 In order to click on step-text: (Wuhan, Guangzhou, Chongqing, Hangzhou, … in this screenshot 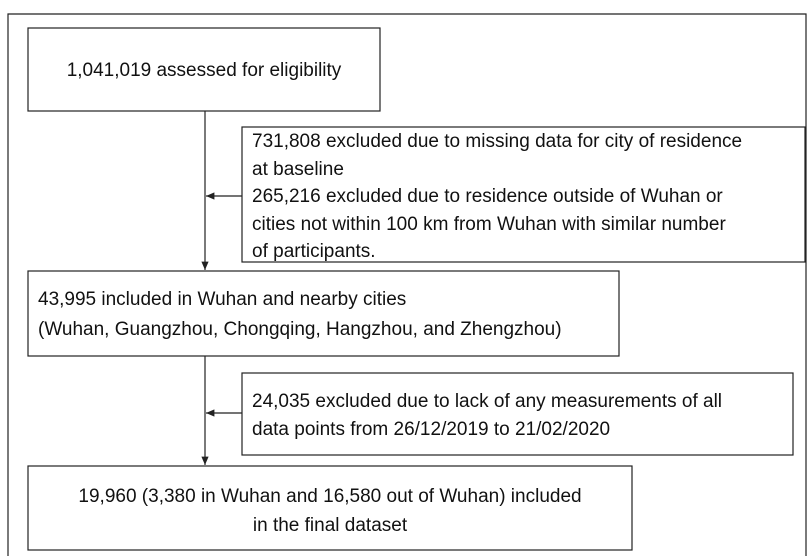, I will do `click(300, 329)`.